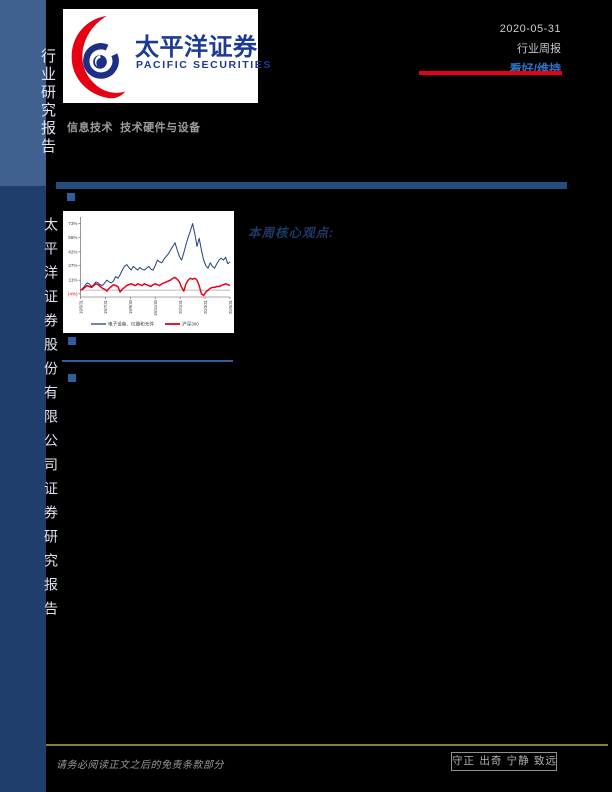 Image resolution: width=612 pixels, height=792 pixels. Describe the element at coordinates (72, 223) in the screenshot. I see `svg-text: 73%` at that location.